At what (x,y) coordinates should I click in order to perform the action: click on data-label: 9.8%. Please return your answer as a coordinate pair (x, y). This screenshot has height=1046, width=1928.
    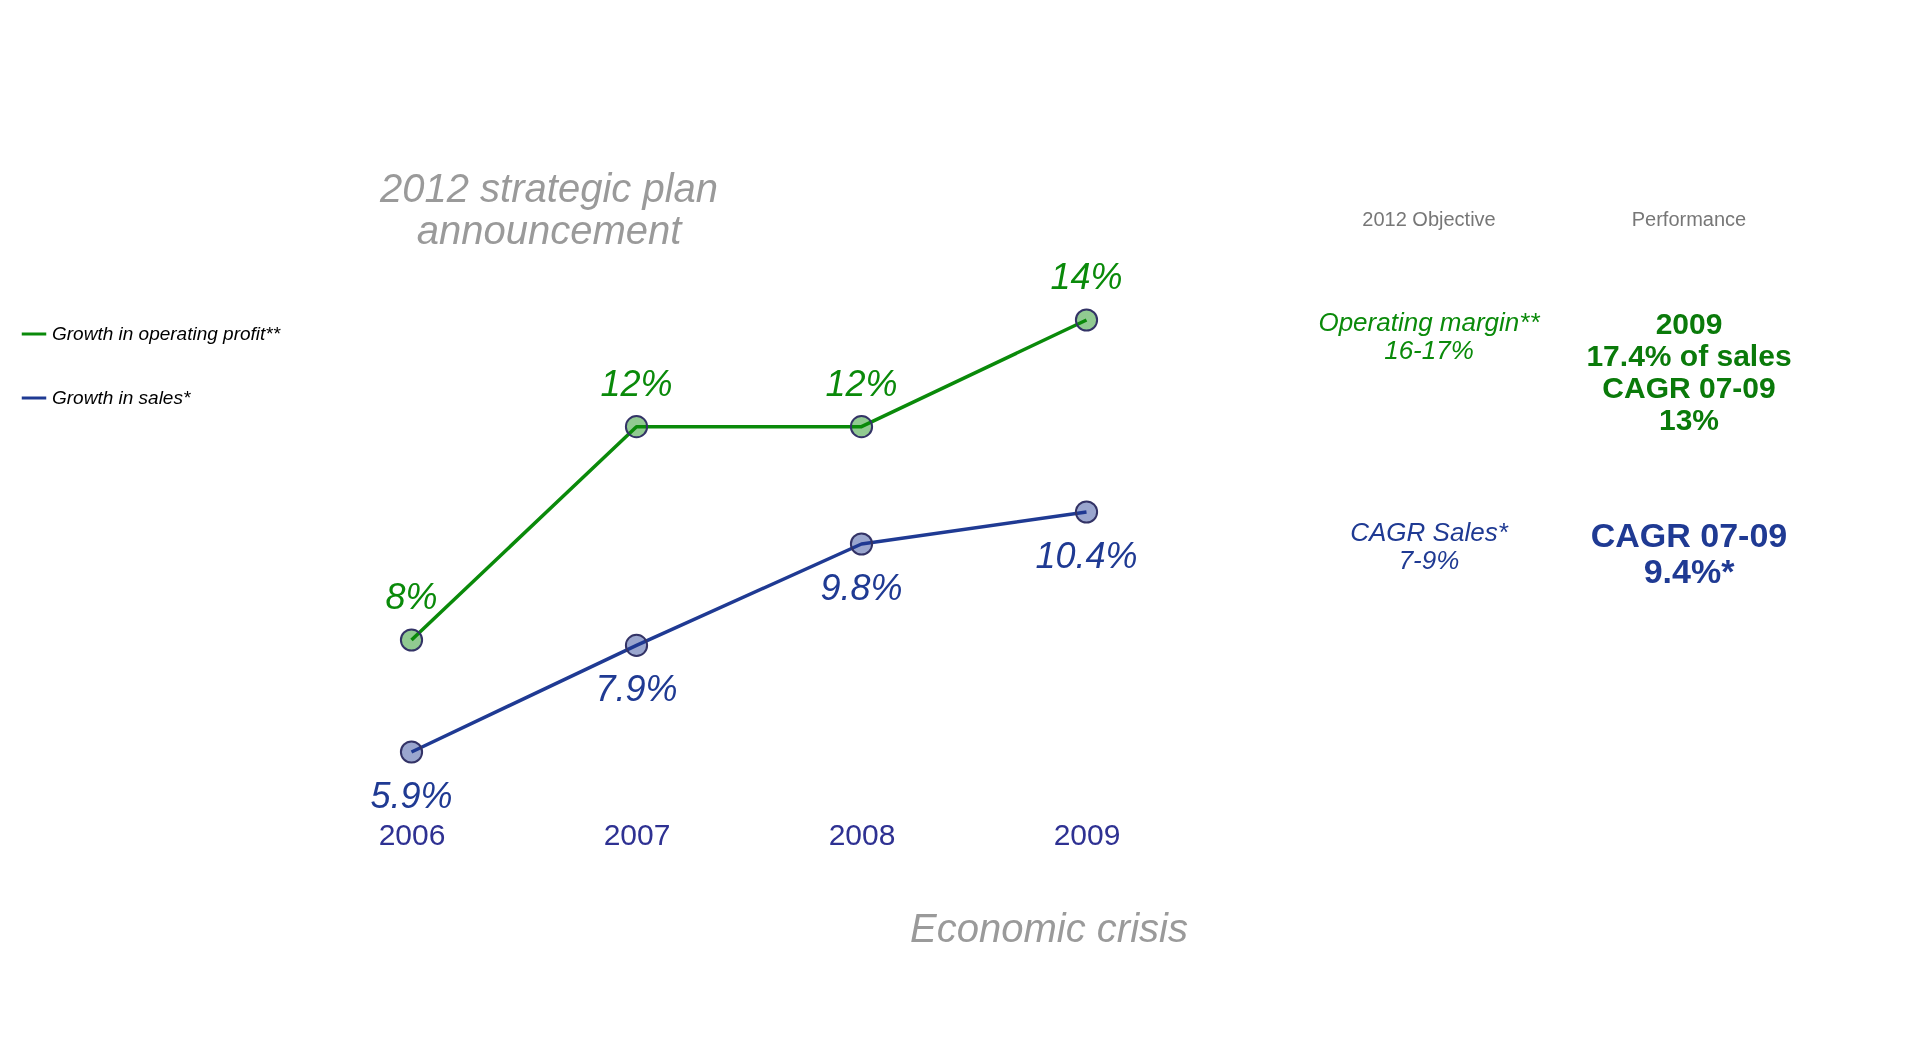
    Looking at the image, I should click on (861, 587).